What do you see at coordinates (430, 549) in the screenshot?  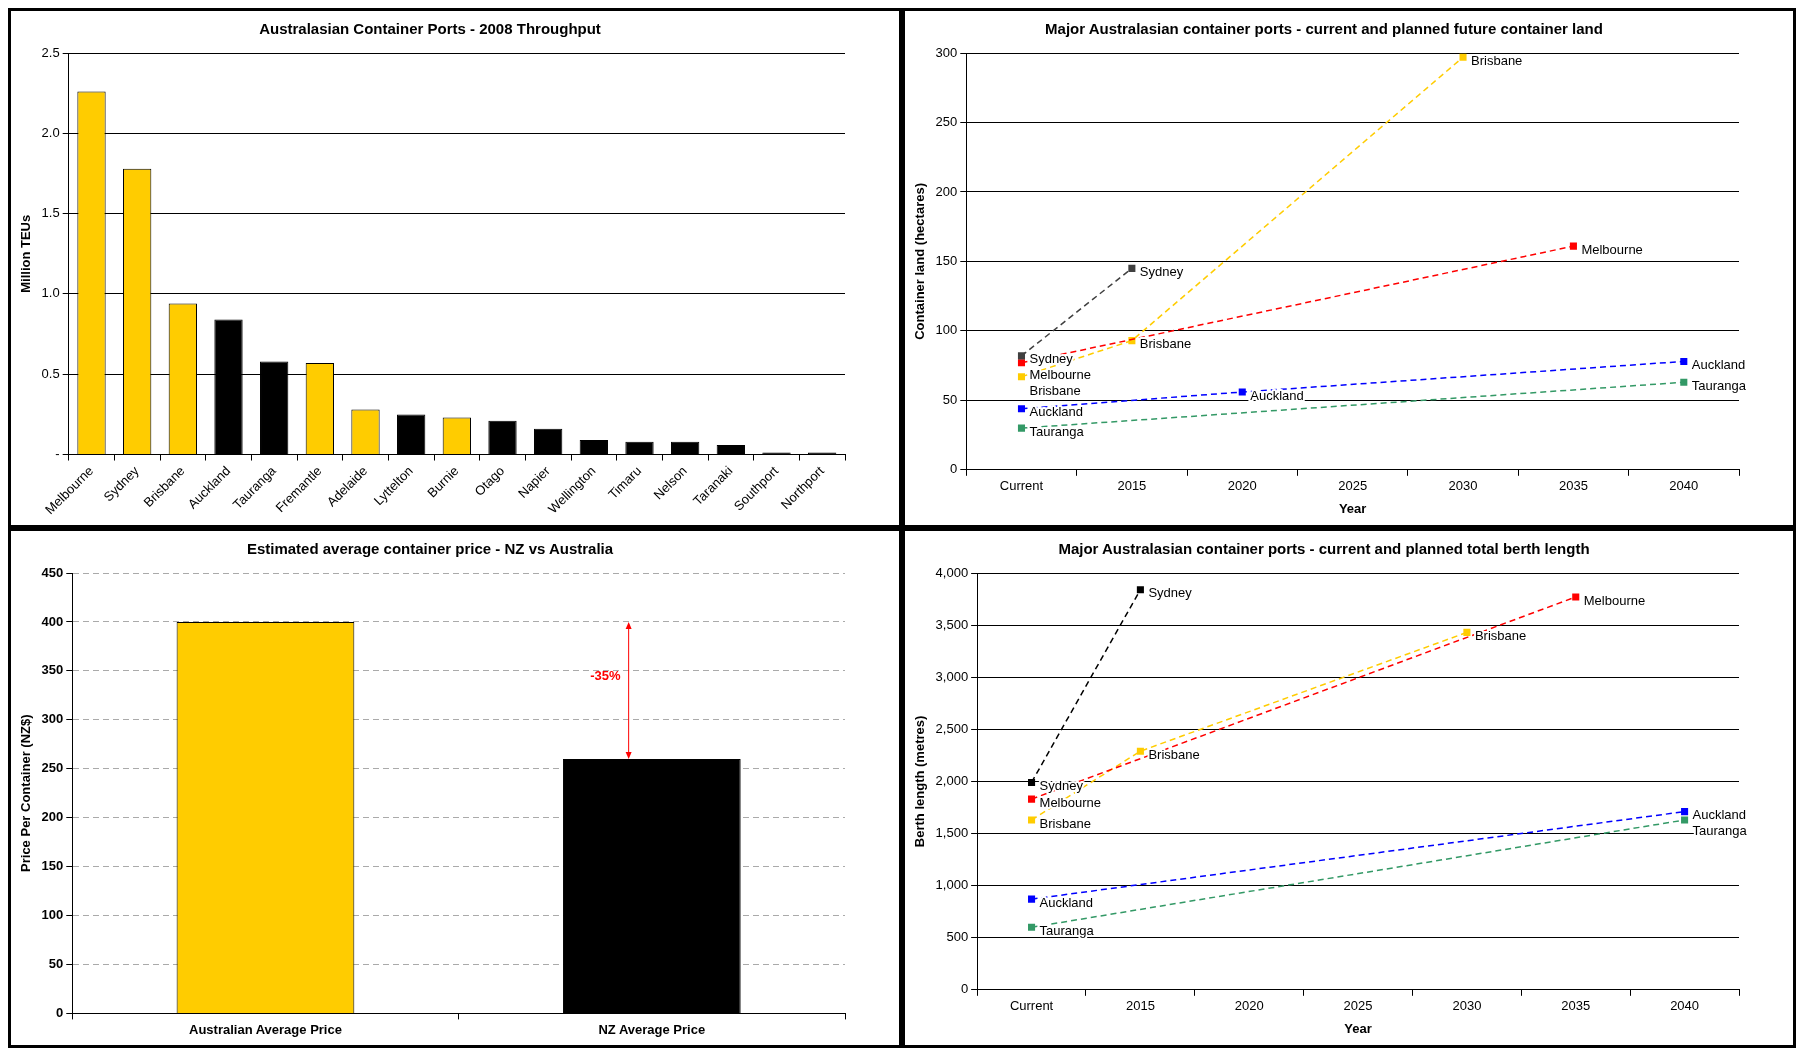 I see `chart-title: Estimated average container price - NZ vs Australia` at bounding box center [430, 549].